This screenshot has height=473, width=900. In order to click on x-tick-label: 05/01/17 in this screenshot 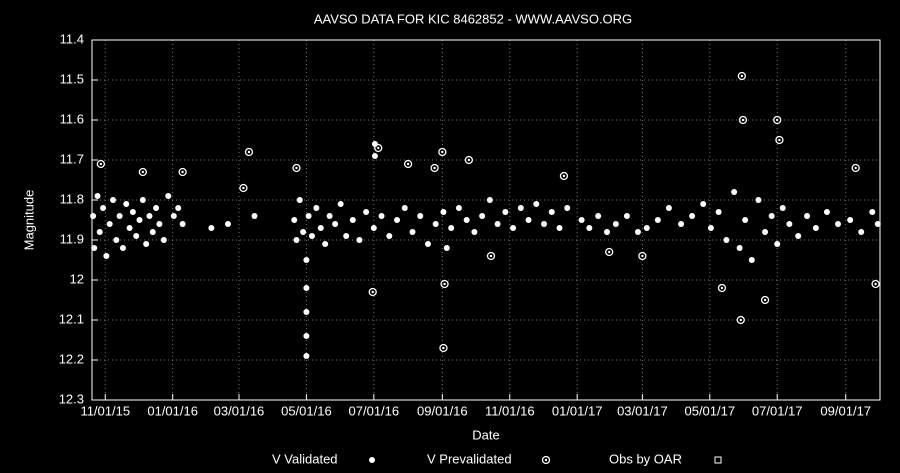, I will do `click(709, 410)`.